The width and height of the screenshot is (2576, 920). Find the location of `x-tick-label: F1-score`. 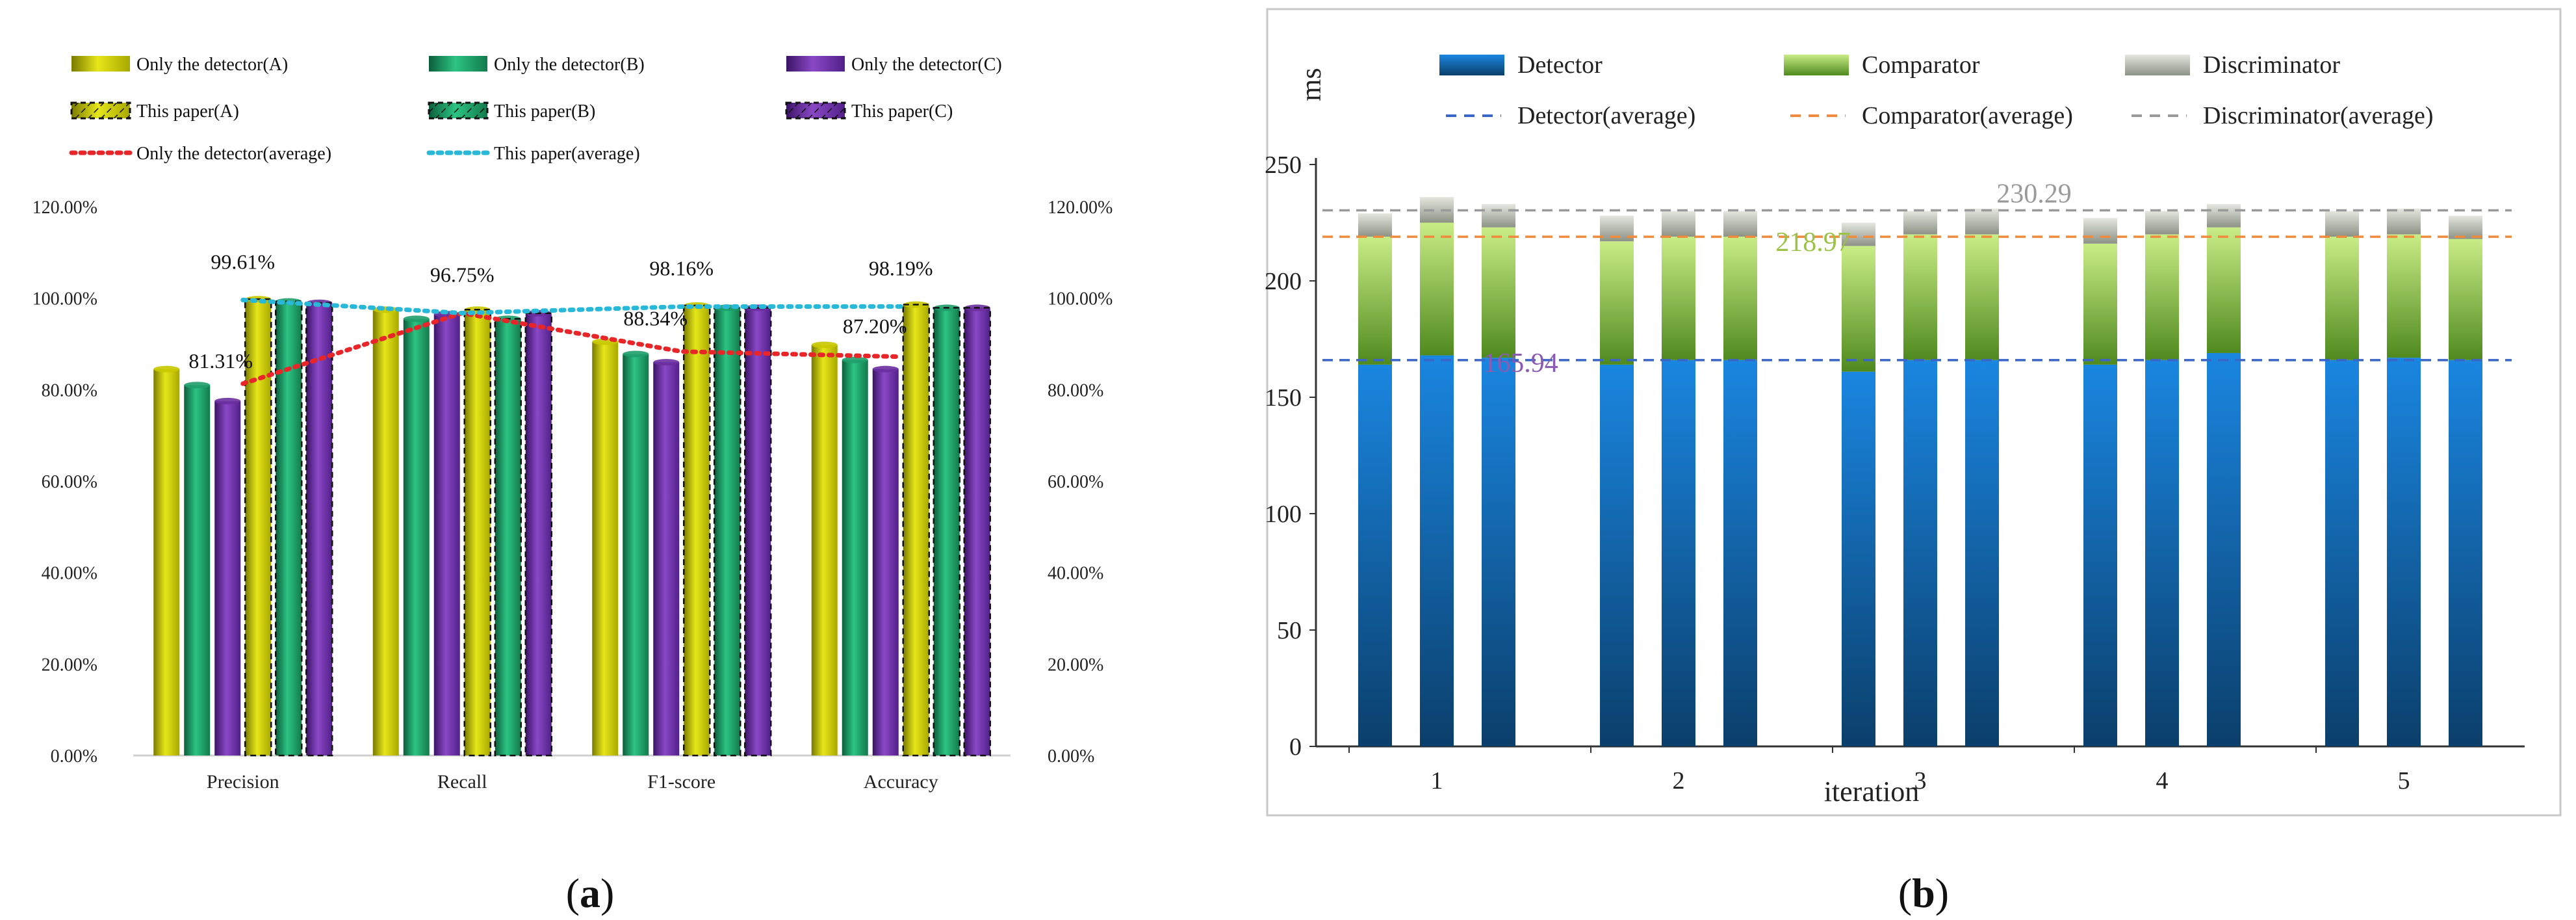

x-tick-label: F1-score is located at coordinates (681, 782).